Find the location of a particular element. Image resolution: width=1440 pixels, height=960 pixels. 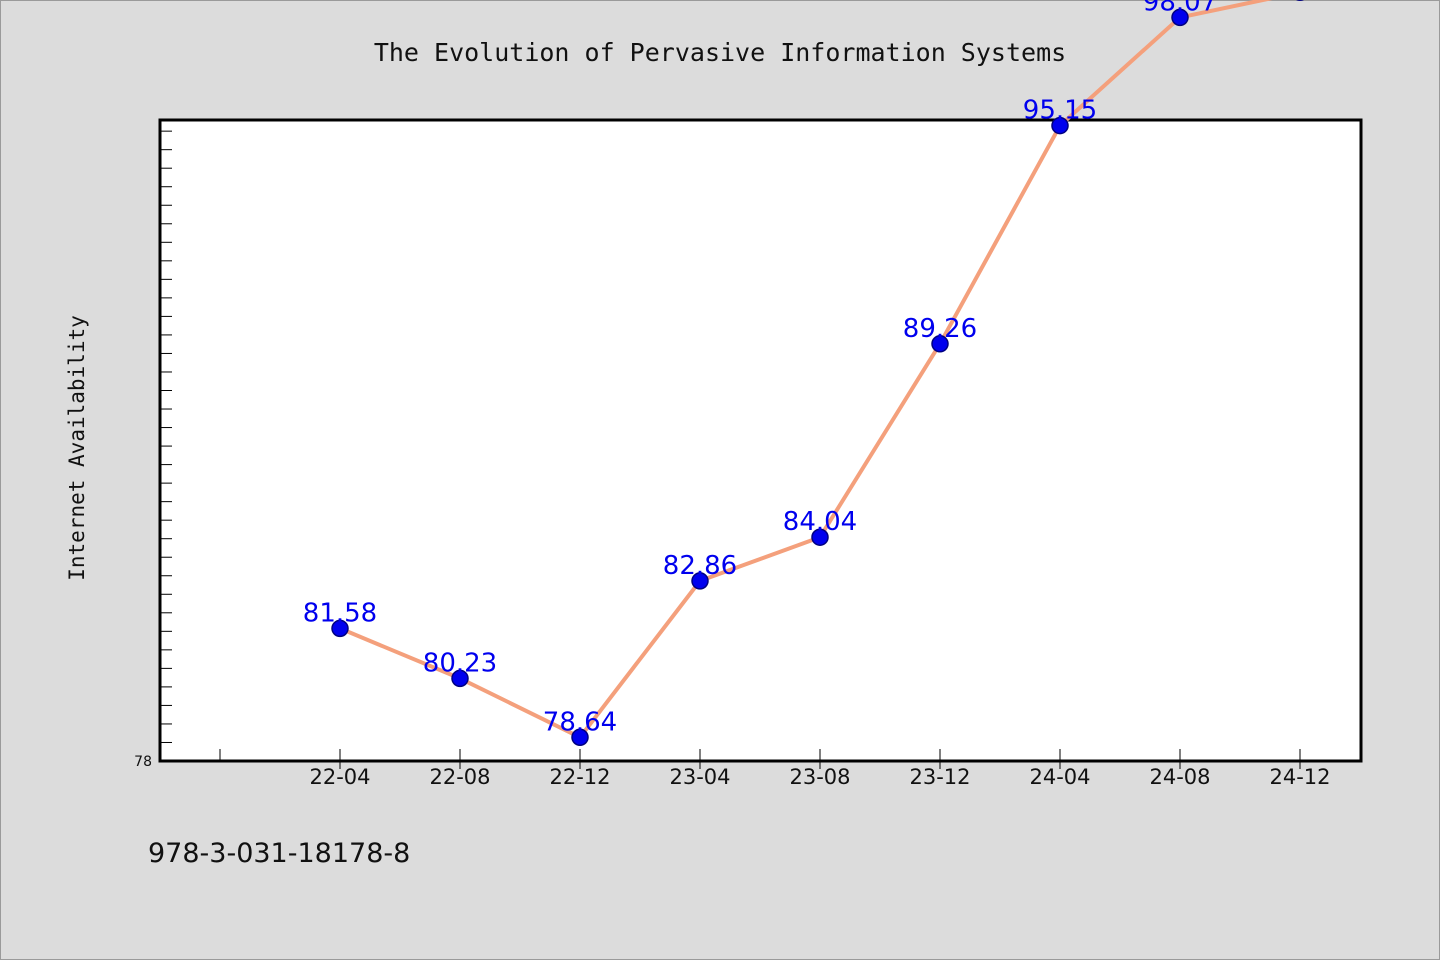

data-label: 98.07 is located at coordinates (1180, 8).